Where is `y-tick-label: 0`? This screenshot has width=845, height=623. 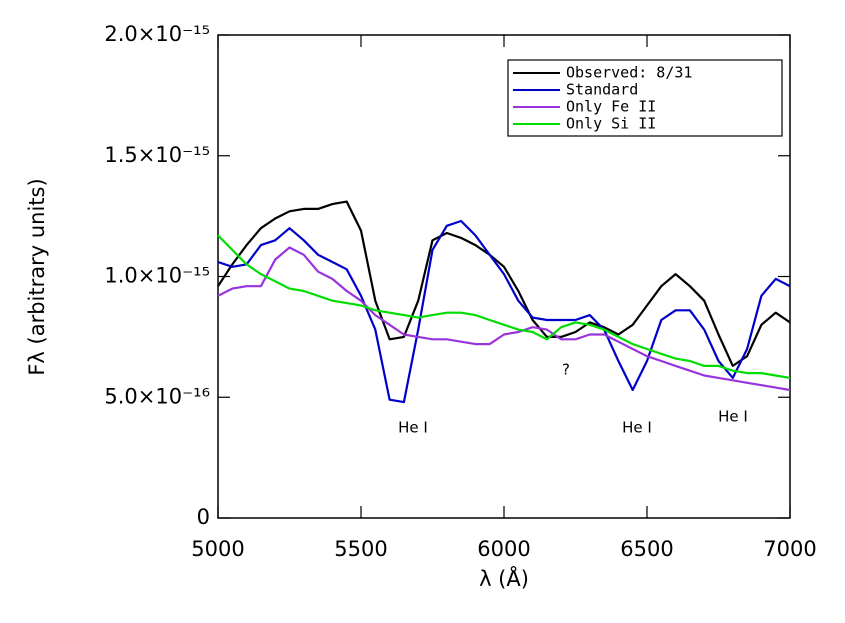
y-tick-label: 0 is located at coordinates (203, 517).